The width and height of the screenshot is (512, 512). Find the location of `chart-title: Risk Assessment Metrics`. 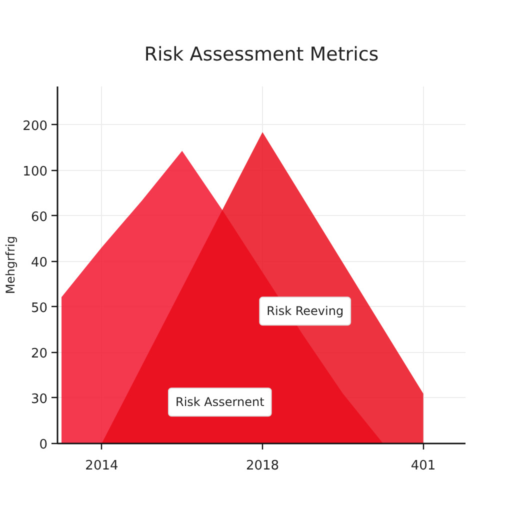

chart-title: Risk Assessment Metrics is located at coordinates (261, 55).